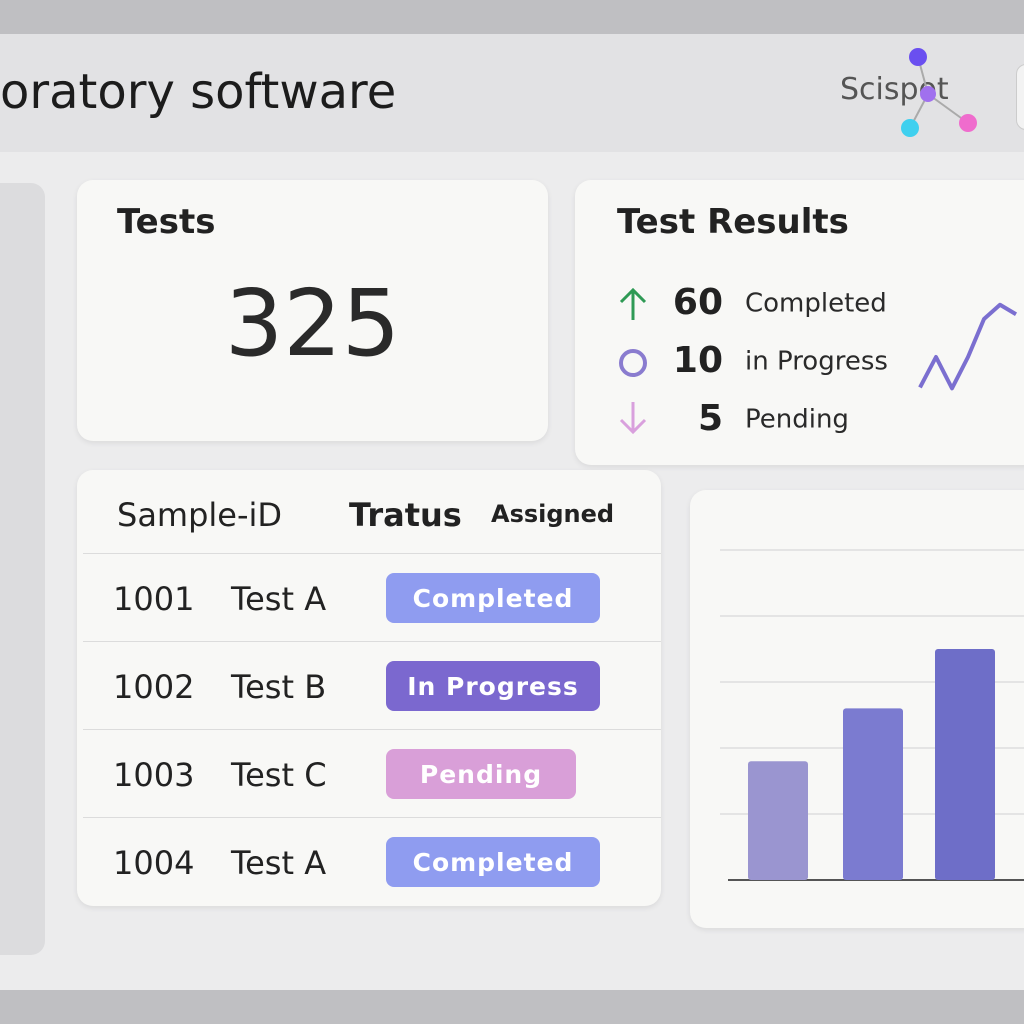  Describe the element at coordinates (154, 599) in the screenshot. I see `sample-id: 1001` at that location.